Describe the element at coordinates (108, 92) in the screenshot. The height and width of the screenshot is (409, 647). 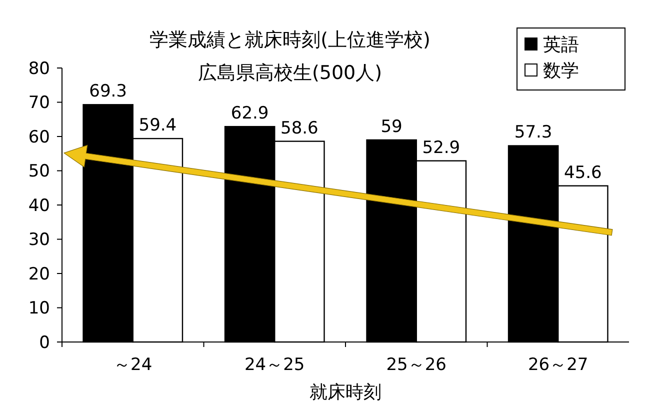
I see `data-label: 69.3` at that location.